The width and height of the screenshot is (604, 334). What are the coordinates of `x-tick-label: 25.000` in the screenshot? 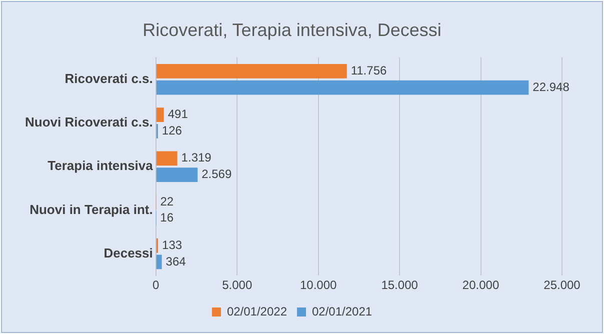 It's located at (562, 285).